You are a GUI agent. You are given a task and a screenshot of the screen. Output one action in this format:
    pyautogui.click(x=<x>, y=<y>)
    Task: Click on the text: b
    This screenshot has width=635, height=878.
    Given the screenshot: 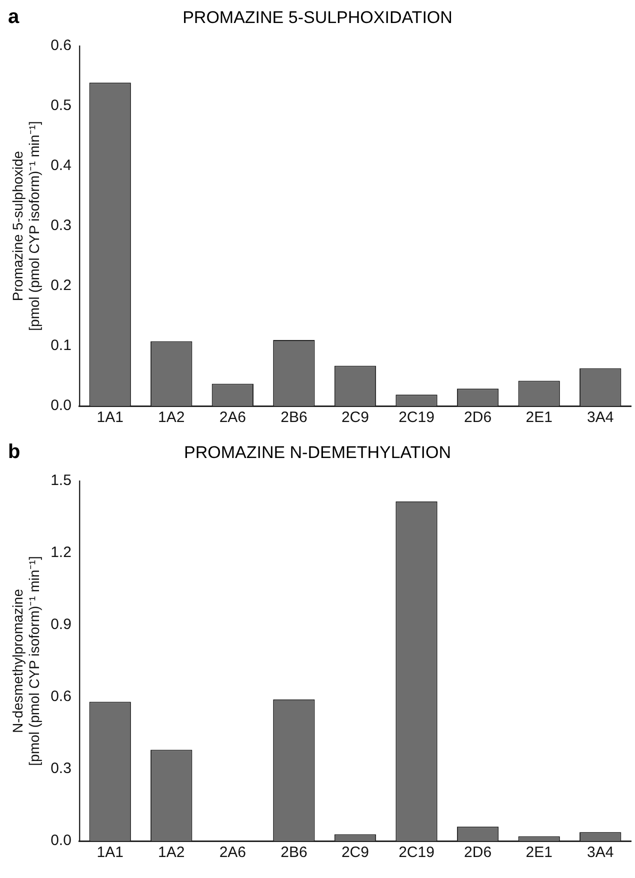 What is the action you would take?
    pyautogui.click(x=14, y=452)
    